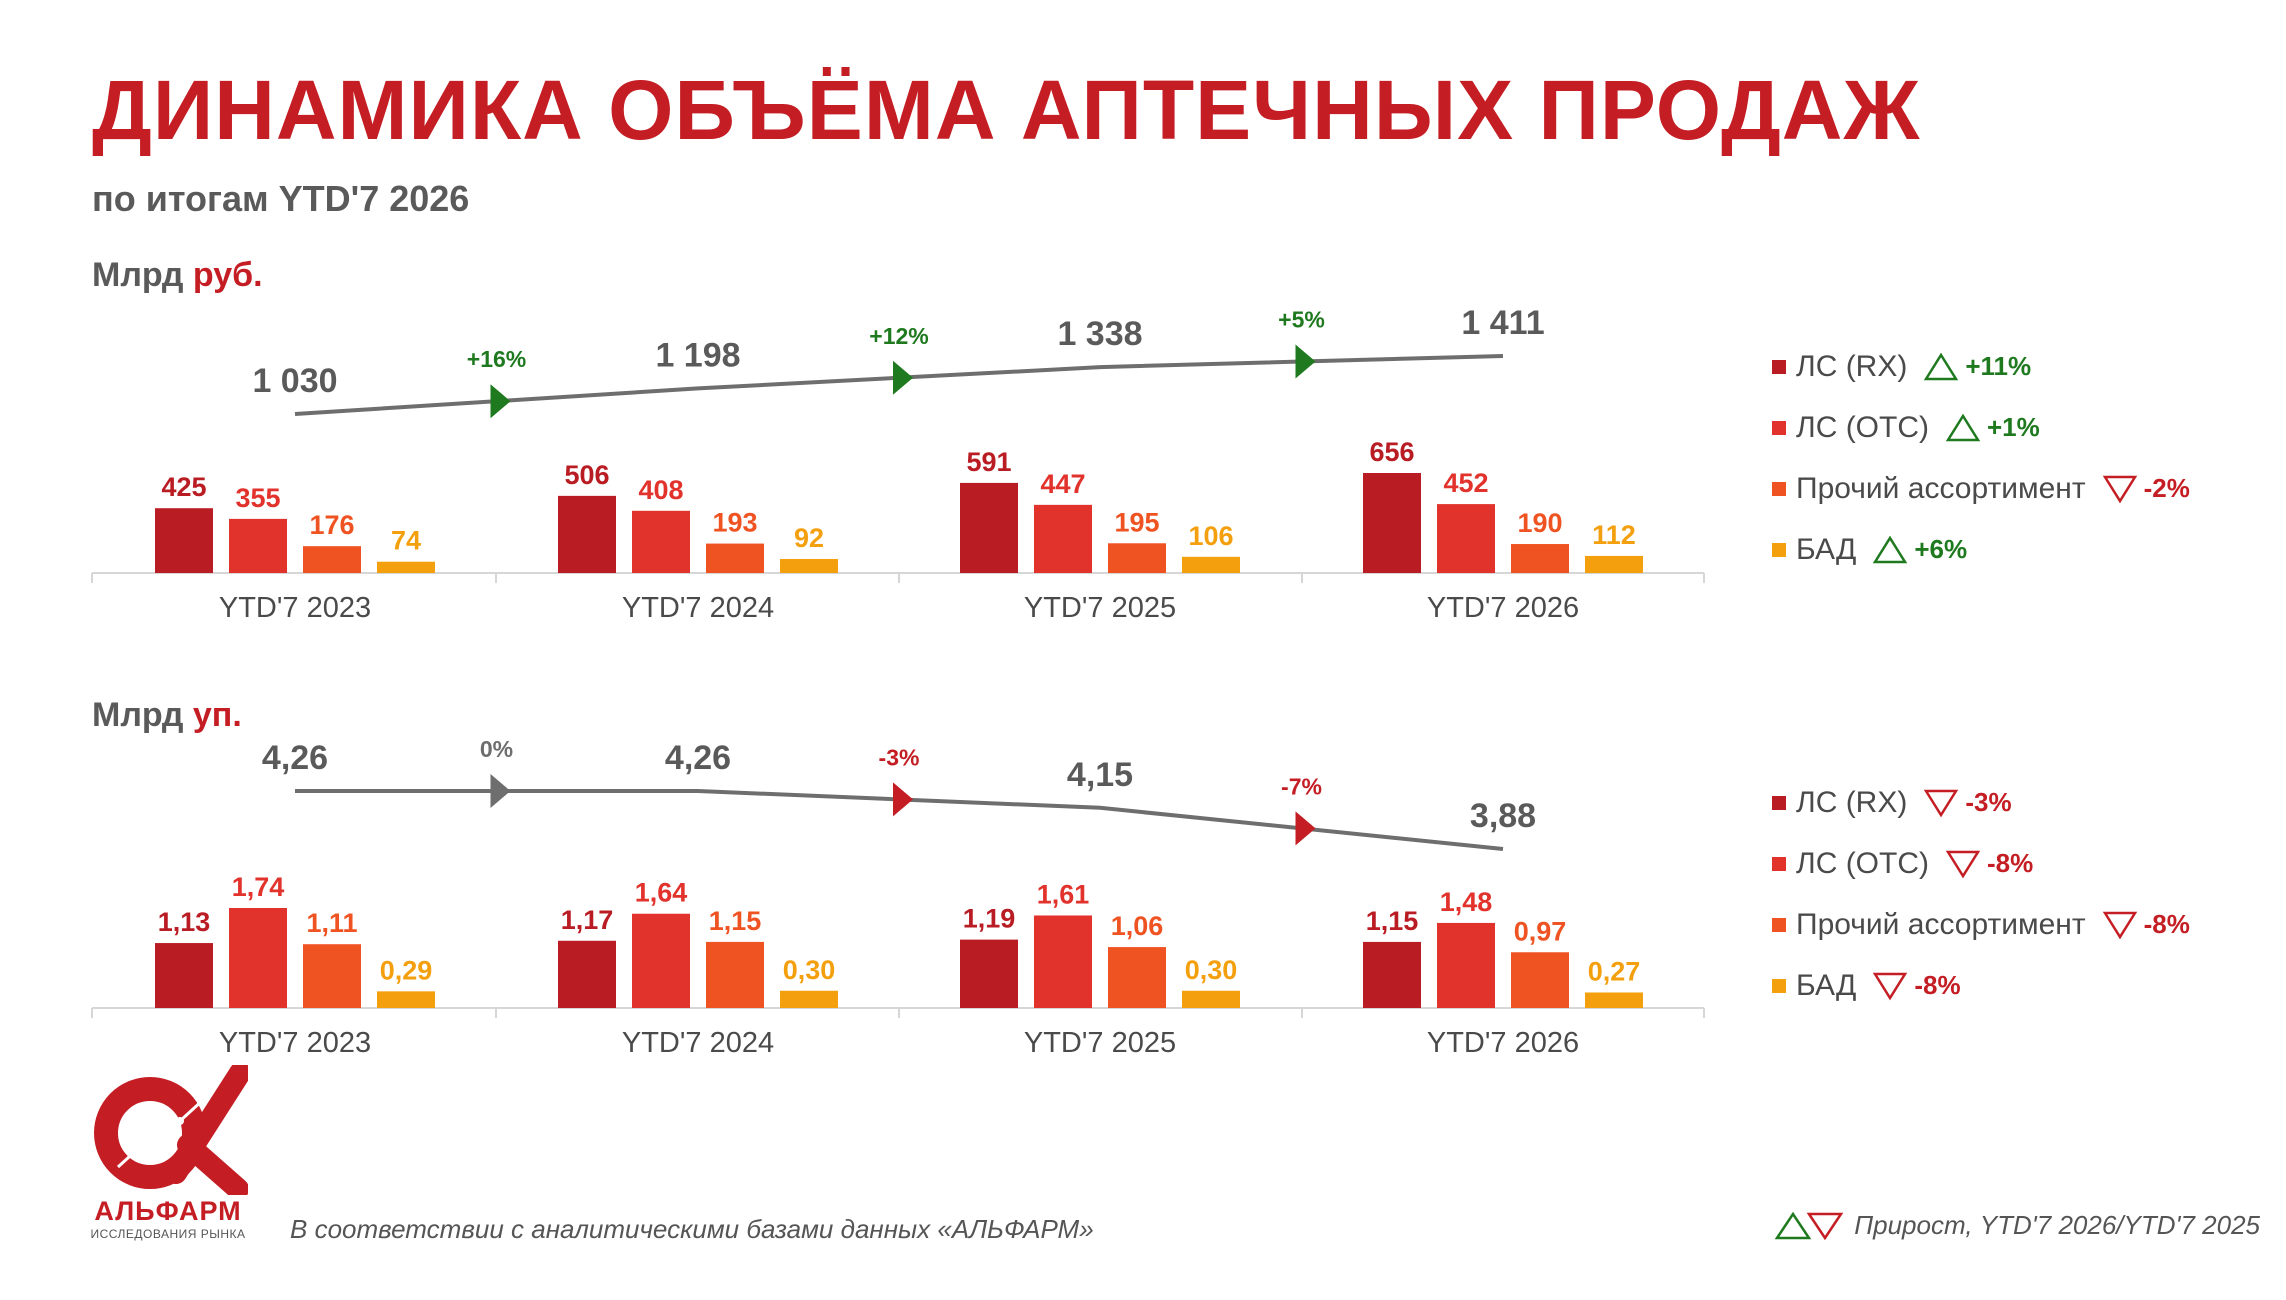 Image resolution: width=2286 pixels, height=1300 pixels. I want to click on logo-tagline: ИССЛЕДОВАНИЯ РЫНКА, so click(168, 1234).